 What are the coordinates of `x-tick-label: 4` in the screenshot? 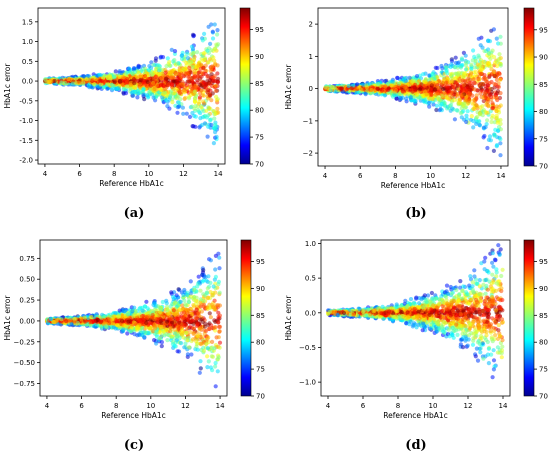 It's located at (45, 174).